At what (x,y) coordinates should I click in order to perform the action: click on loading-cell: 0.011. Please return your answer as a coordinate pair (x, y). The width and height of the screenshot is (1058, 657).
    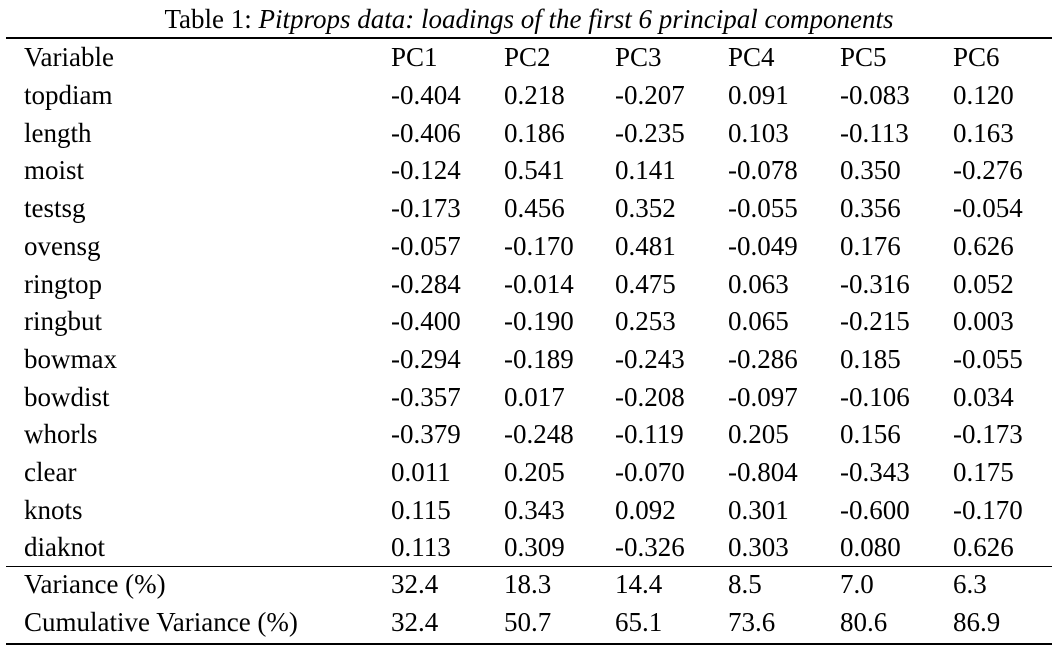
    Looking at the image, I should click on (421, 472).